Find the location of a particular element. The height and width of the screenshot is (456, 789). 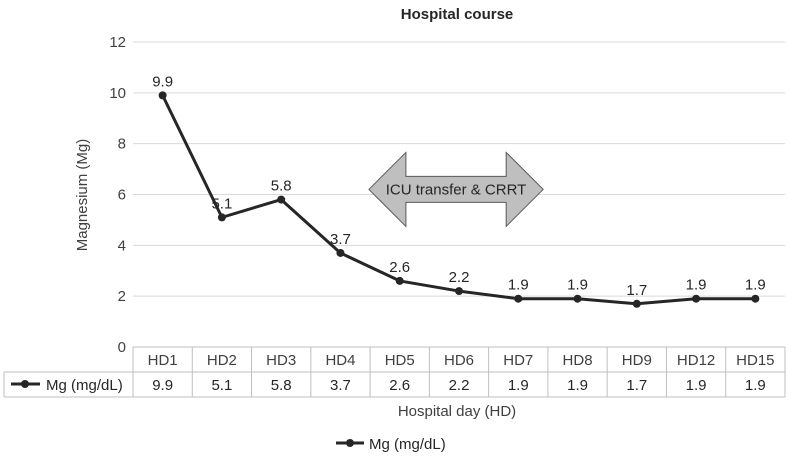

y-axis-label: Magnesium (Mg) is located at coordinates (82, 195).